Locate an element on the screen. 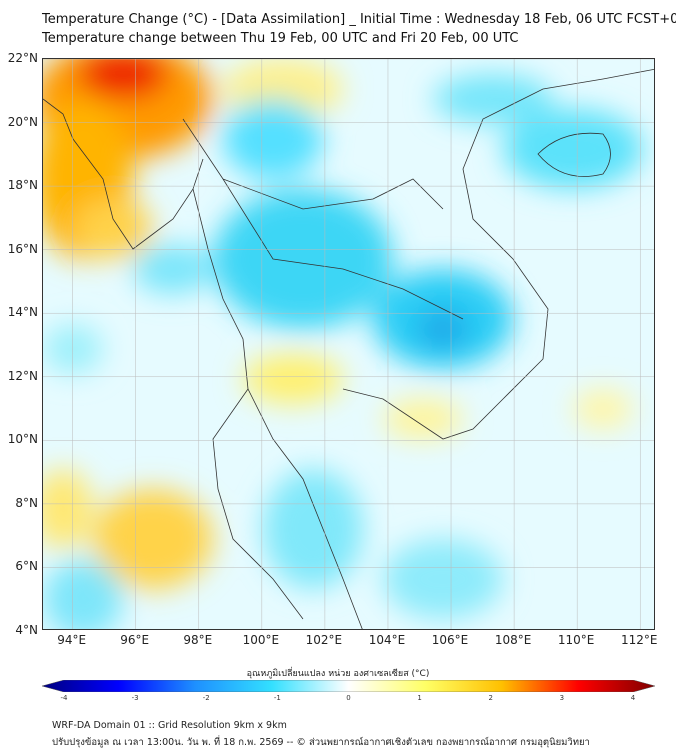  colorbar-tick: -4 is located at coordinates (64, 698).